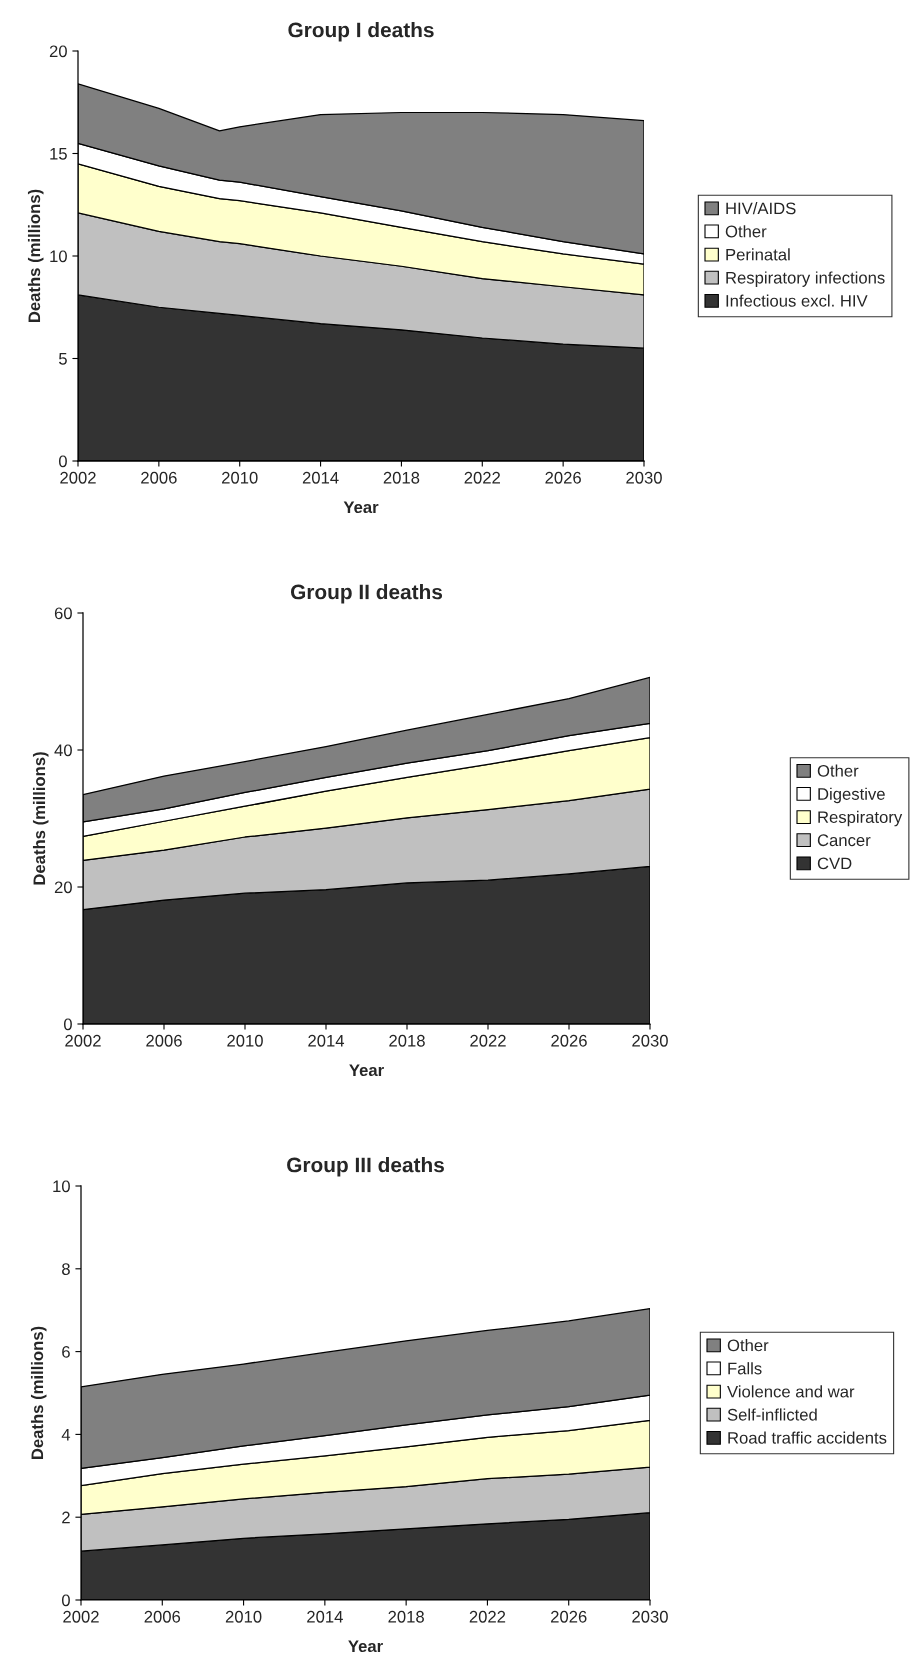  What do you see at coordinates (807, 1437) in the screenshot?
I see `legend-label: Road traffic accidents` at bounding box center [807, 1437].